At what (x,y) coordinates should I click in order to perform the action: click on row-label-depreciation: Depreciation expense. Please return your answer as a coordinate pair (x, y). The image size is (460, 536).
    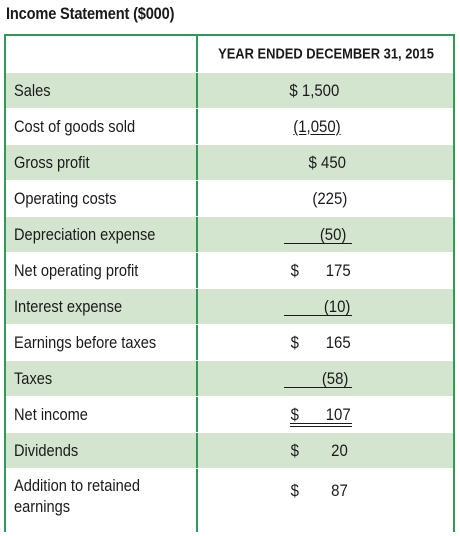
    Looking at the image, I should click on (85, 234).